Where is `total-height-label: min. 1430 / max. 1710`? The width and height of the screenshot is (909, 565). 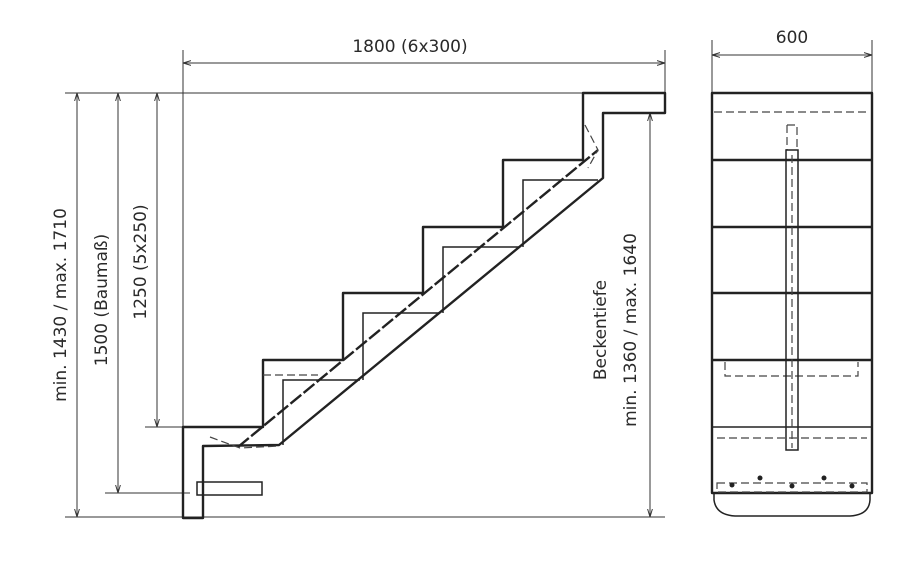 total-height-label: min. 1430 / max. 1710 is located at coordinates (61, 305).